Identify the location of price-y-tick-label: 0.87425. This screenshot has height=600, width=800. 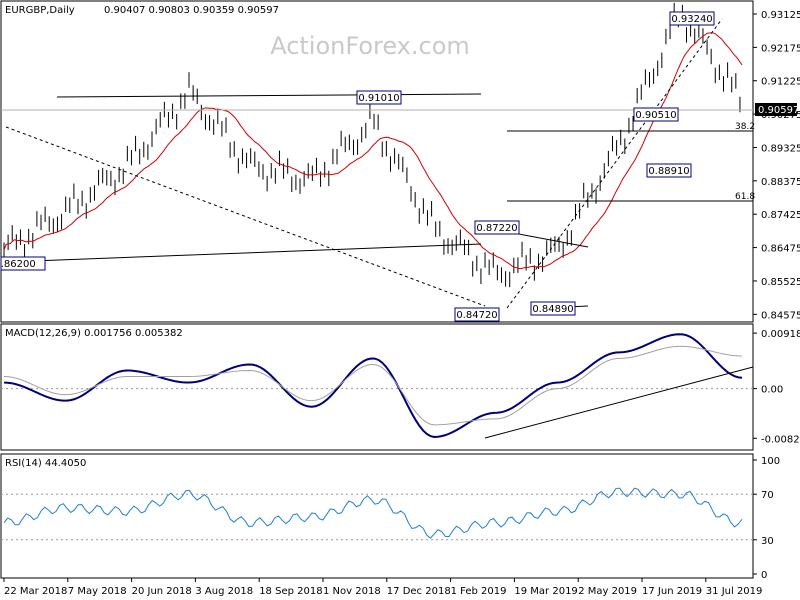
(780, 215).